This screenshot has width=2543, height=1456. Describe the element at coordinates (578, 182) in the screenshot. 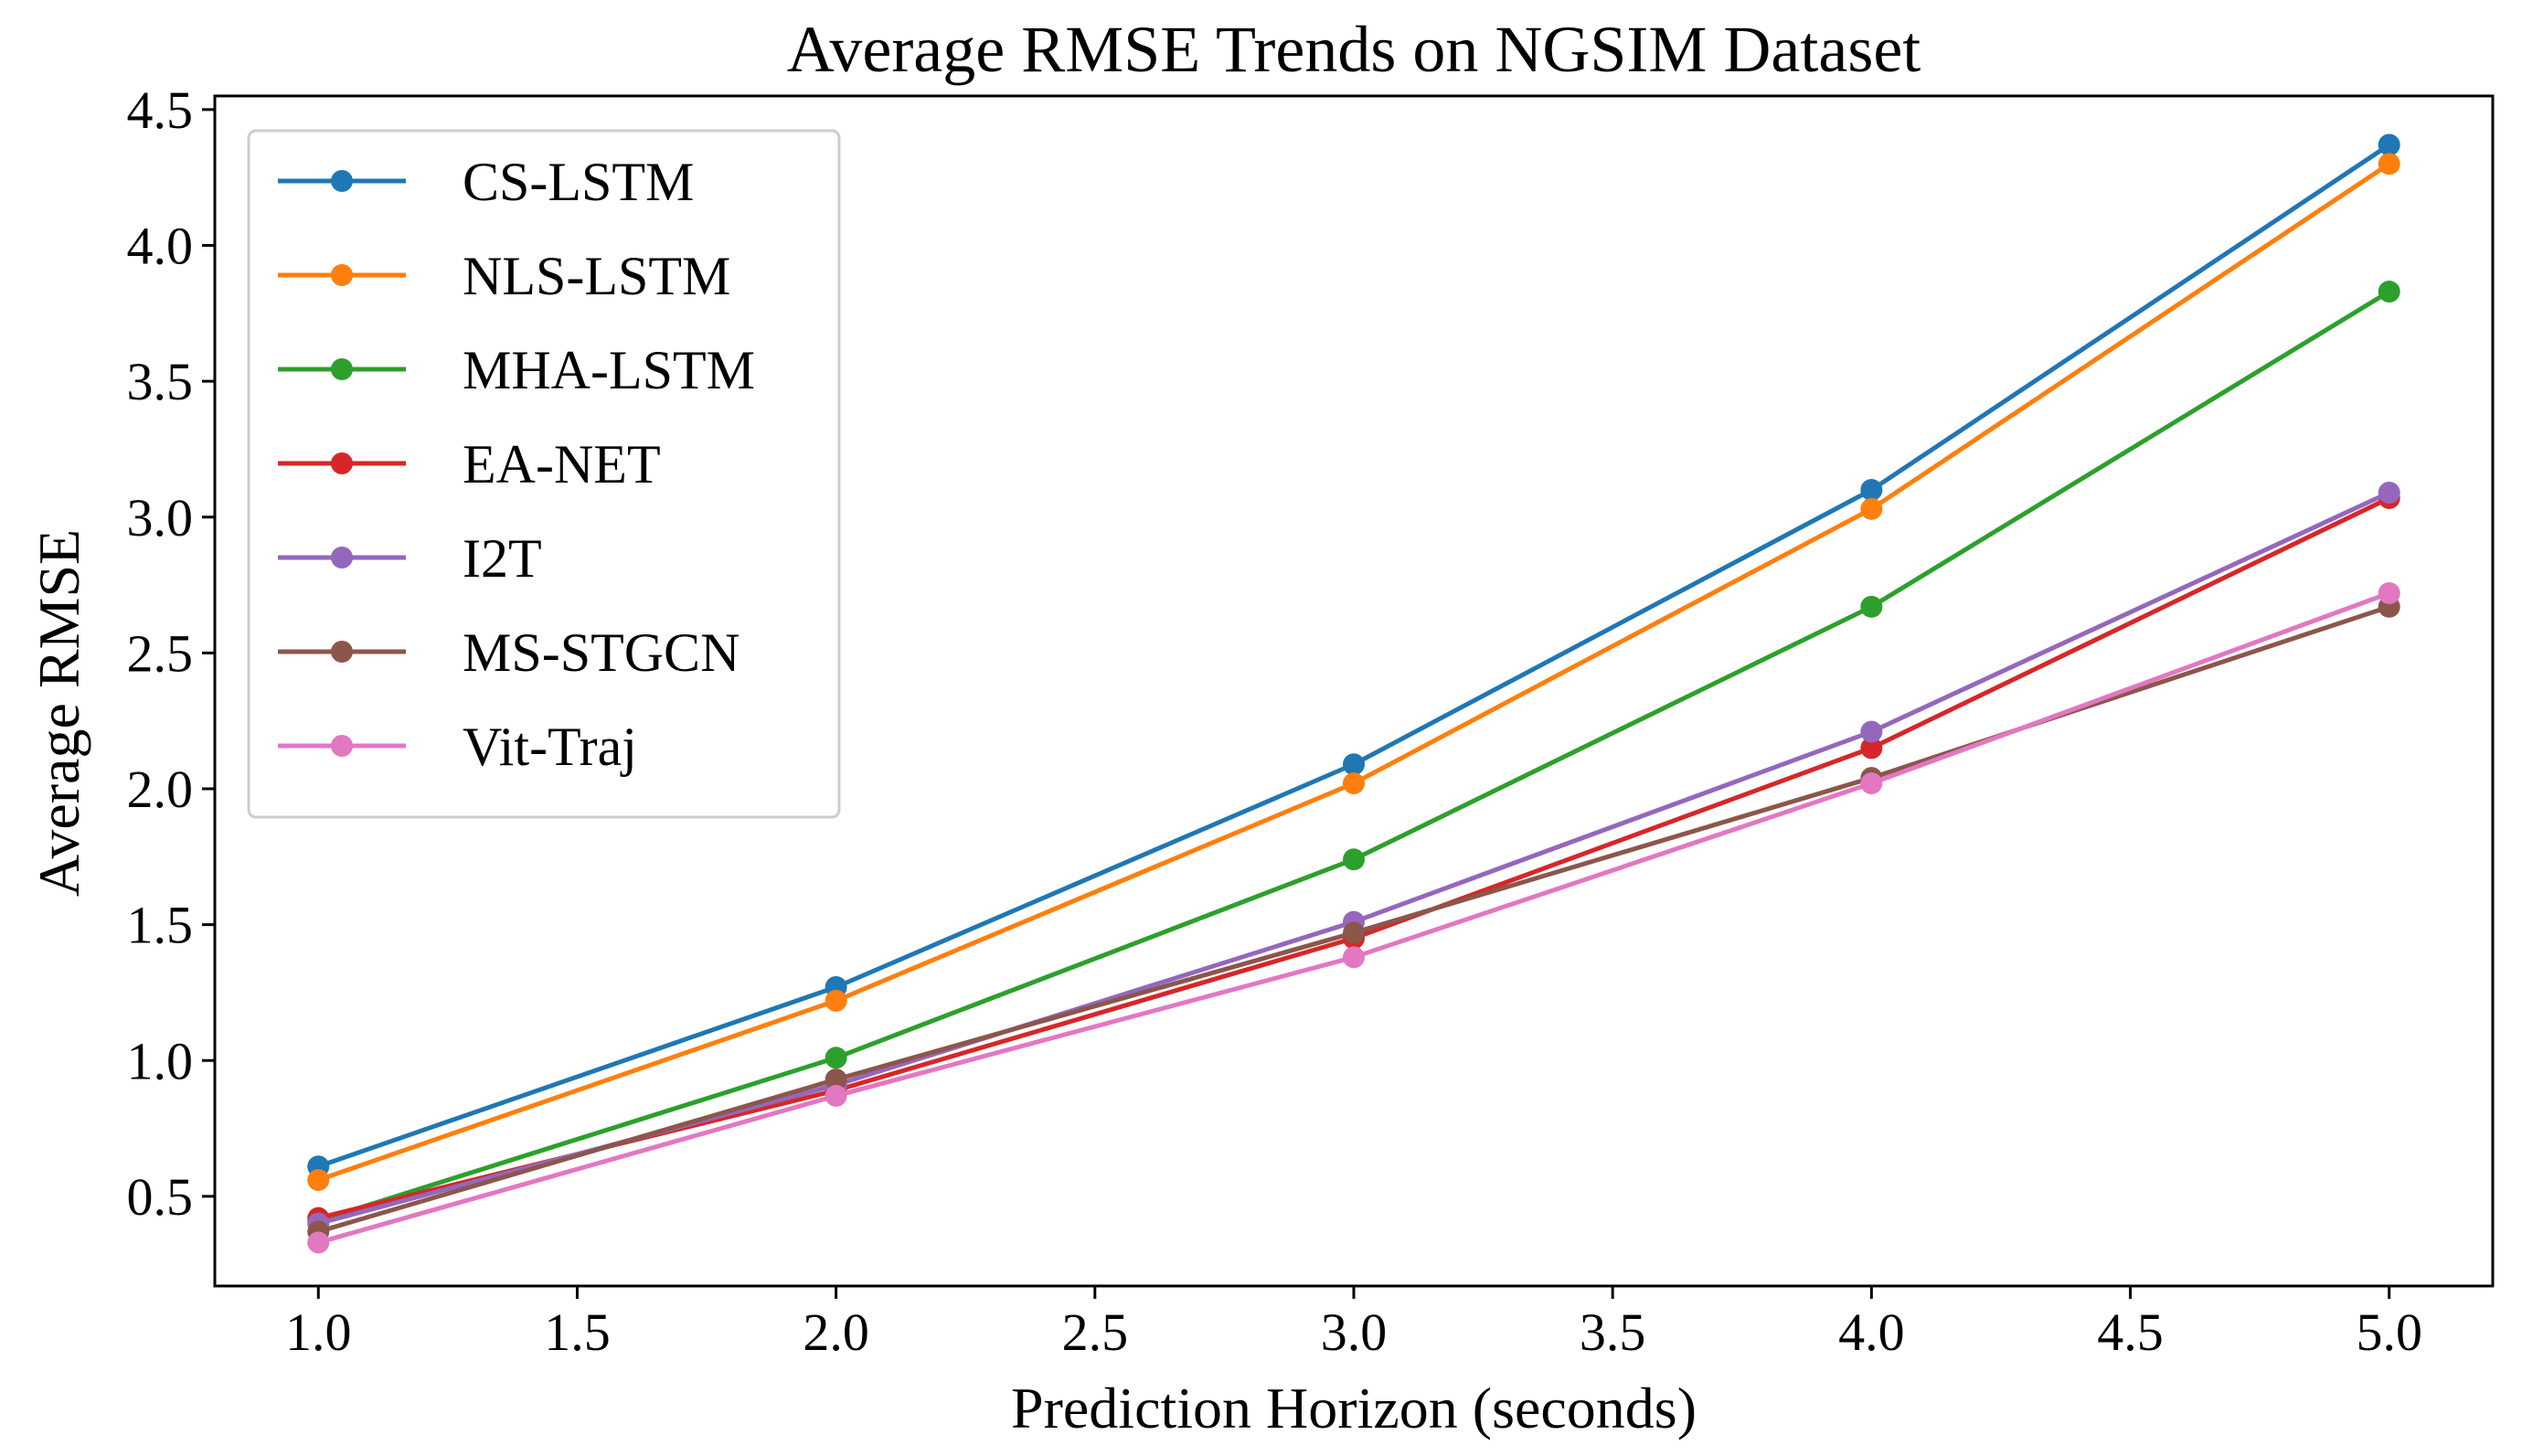

I see `legend-label-cs-lstm: CS-LSTM` at that location.